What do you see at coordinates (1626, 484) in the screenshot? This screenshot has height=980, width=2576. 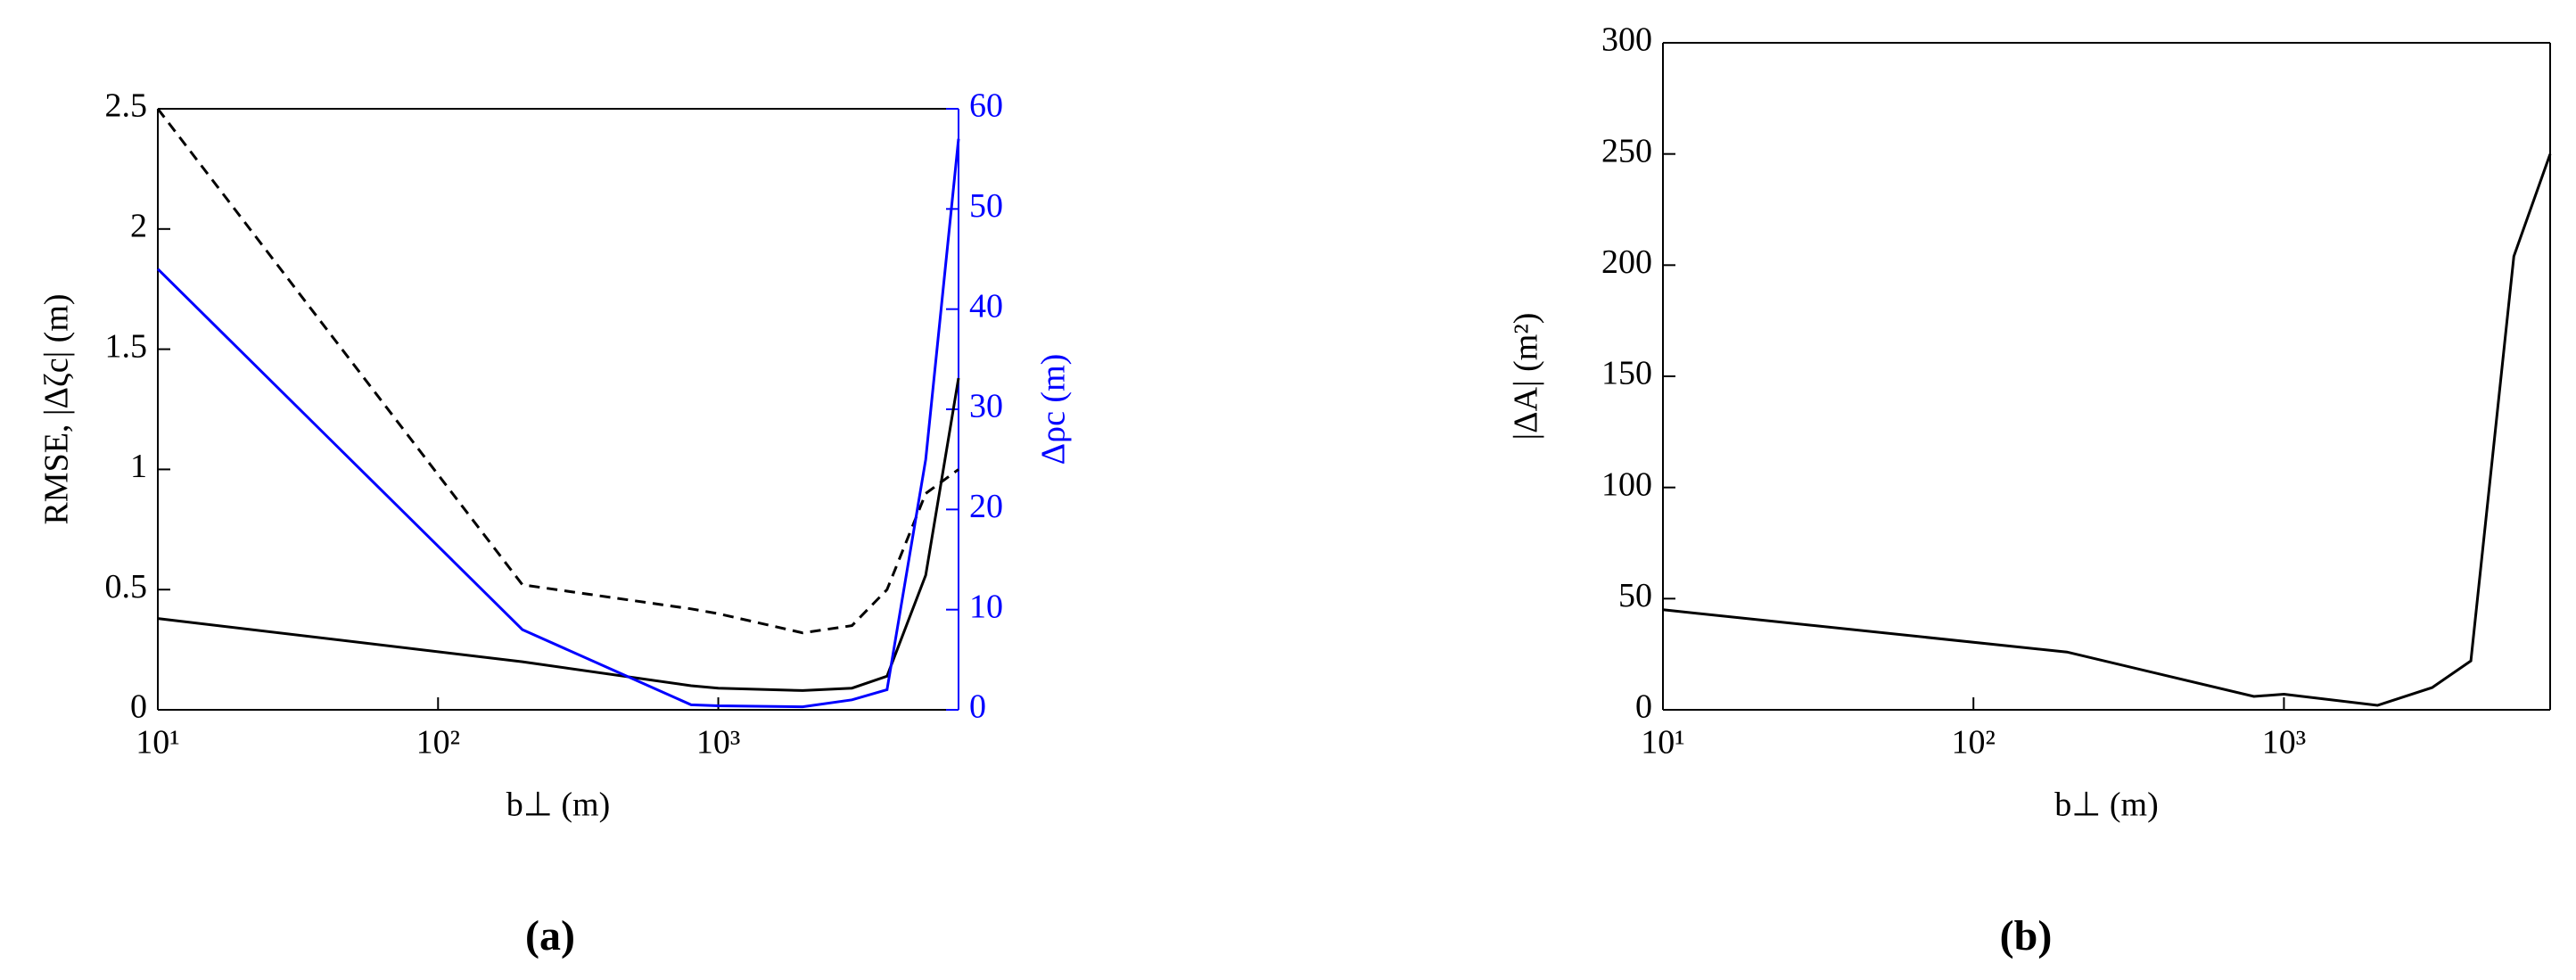 I see `y-tick-label: 100` at bounding box center [1626, 484].